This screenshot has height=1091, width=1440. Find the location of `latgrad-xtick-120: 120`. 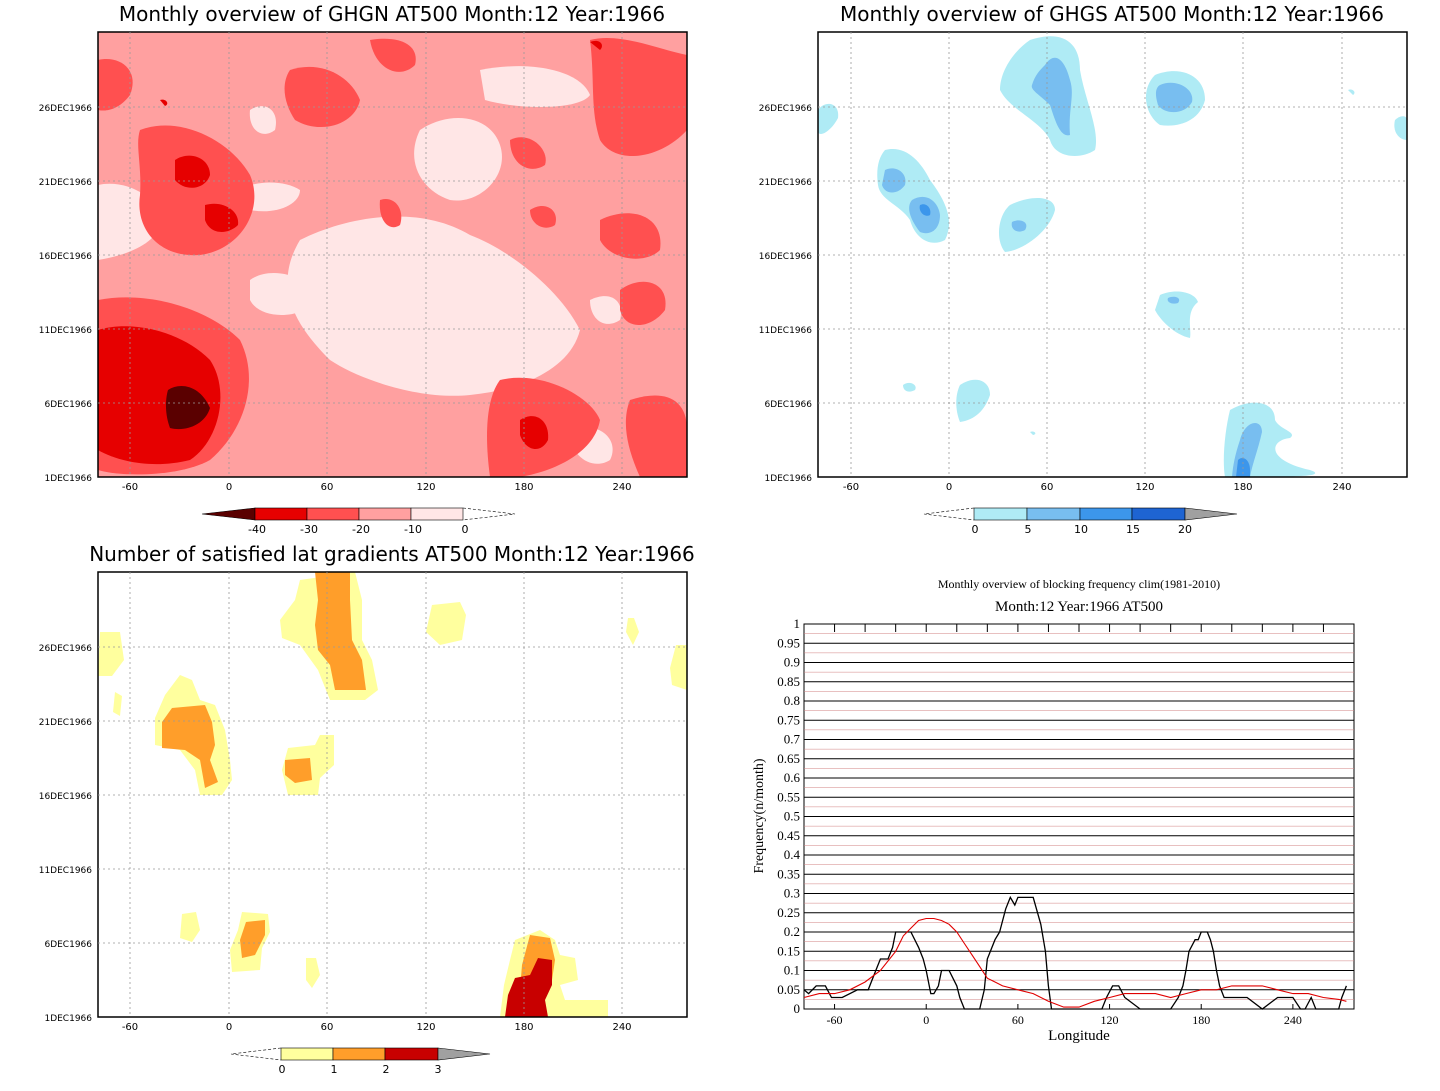

latgrad-xtick-120: 120 is located at coordinates (425, 1027).